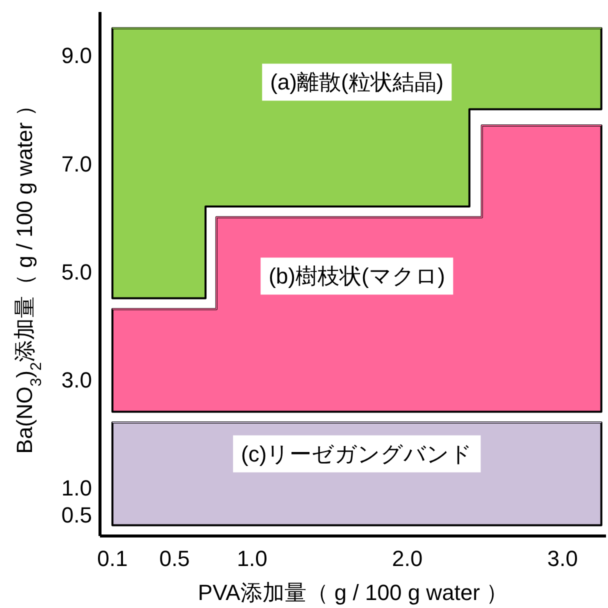 The image size is (608, 608). I want to click on text: (b)樹枝状(マクロ), so click(357, 276).